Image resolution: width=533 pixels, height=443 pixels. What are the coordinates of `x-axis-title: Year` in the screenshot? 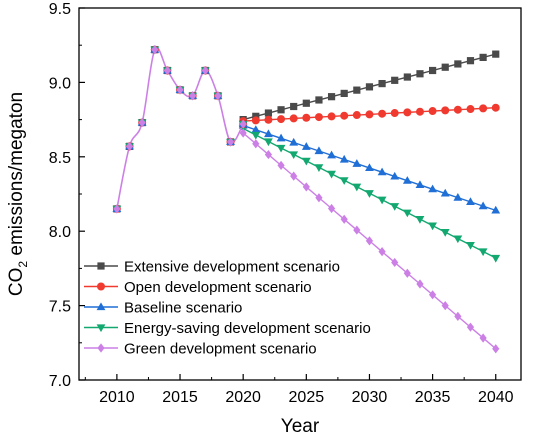 It's located at (300, 426).